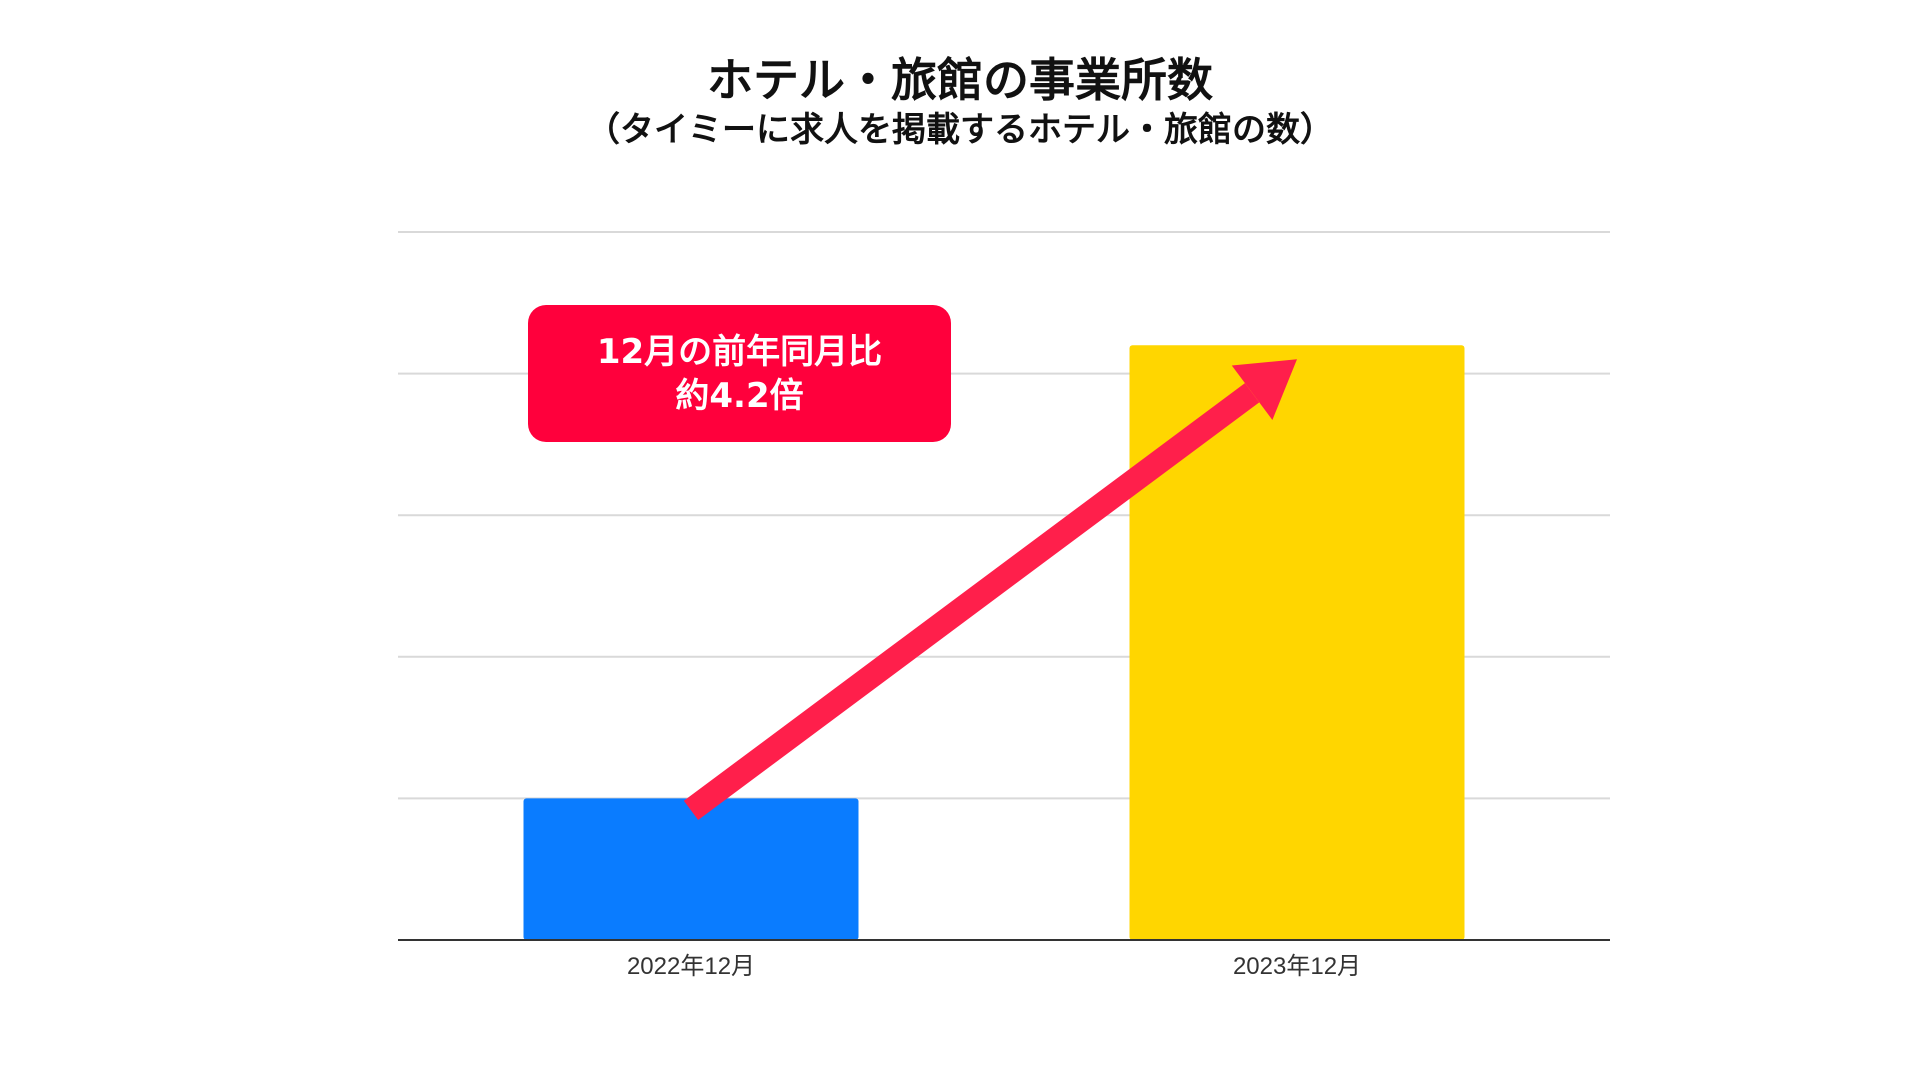  I want to click on callout-line-2: 約4.2倍, so click(739, 395).